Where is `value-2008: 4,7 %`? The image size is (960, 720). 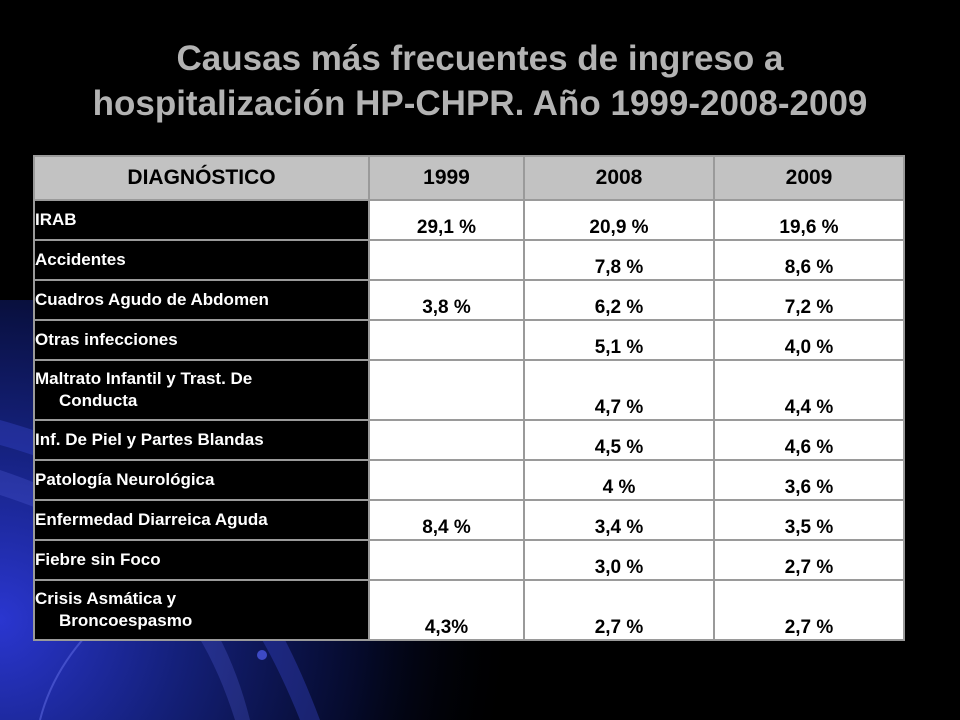
value-2008: 4,7 % is located at coordinates (619, 390).